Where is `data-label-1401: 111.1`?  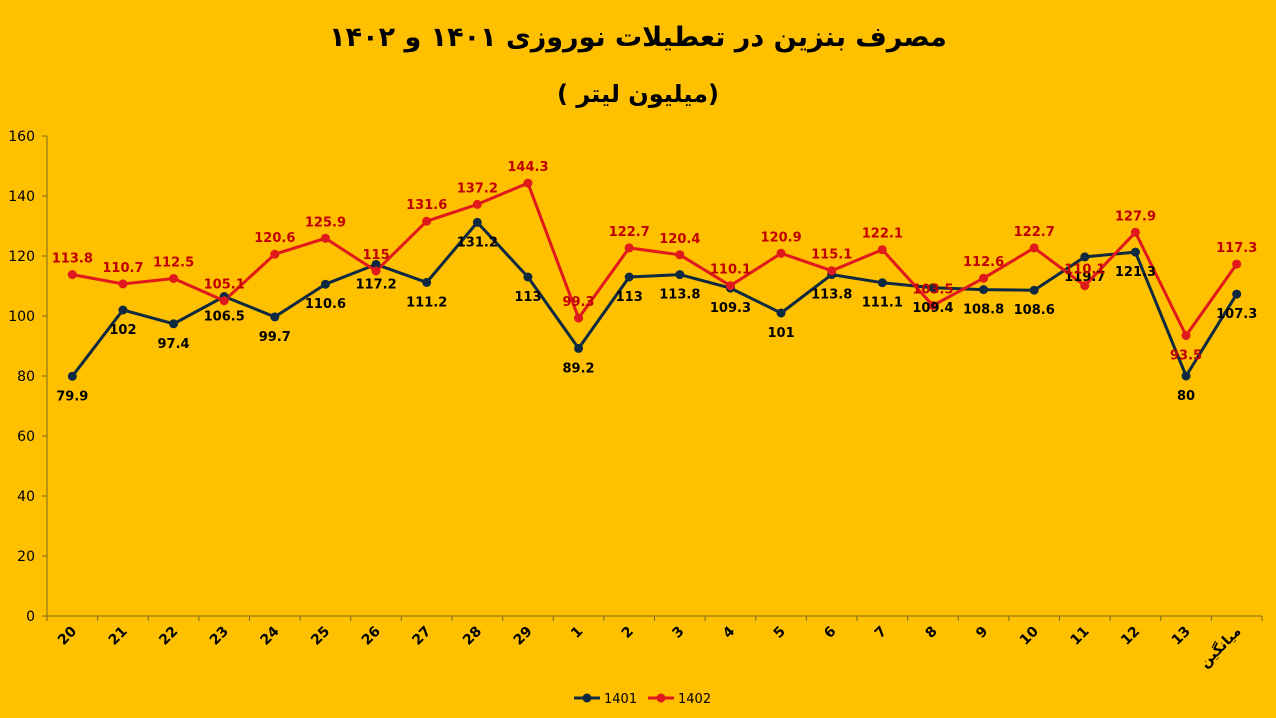
data-label-1401: 111.1 is located at coordinates (882, 303).